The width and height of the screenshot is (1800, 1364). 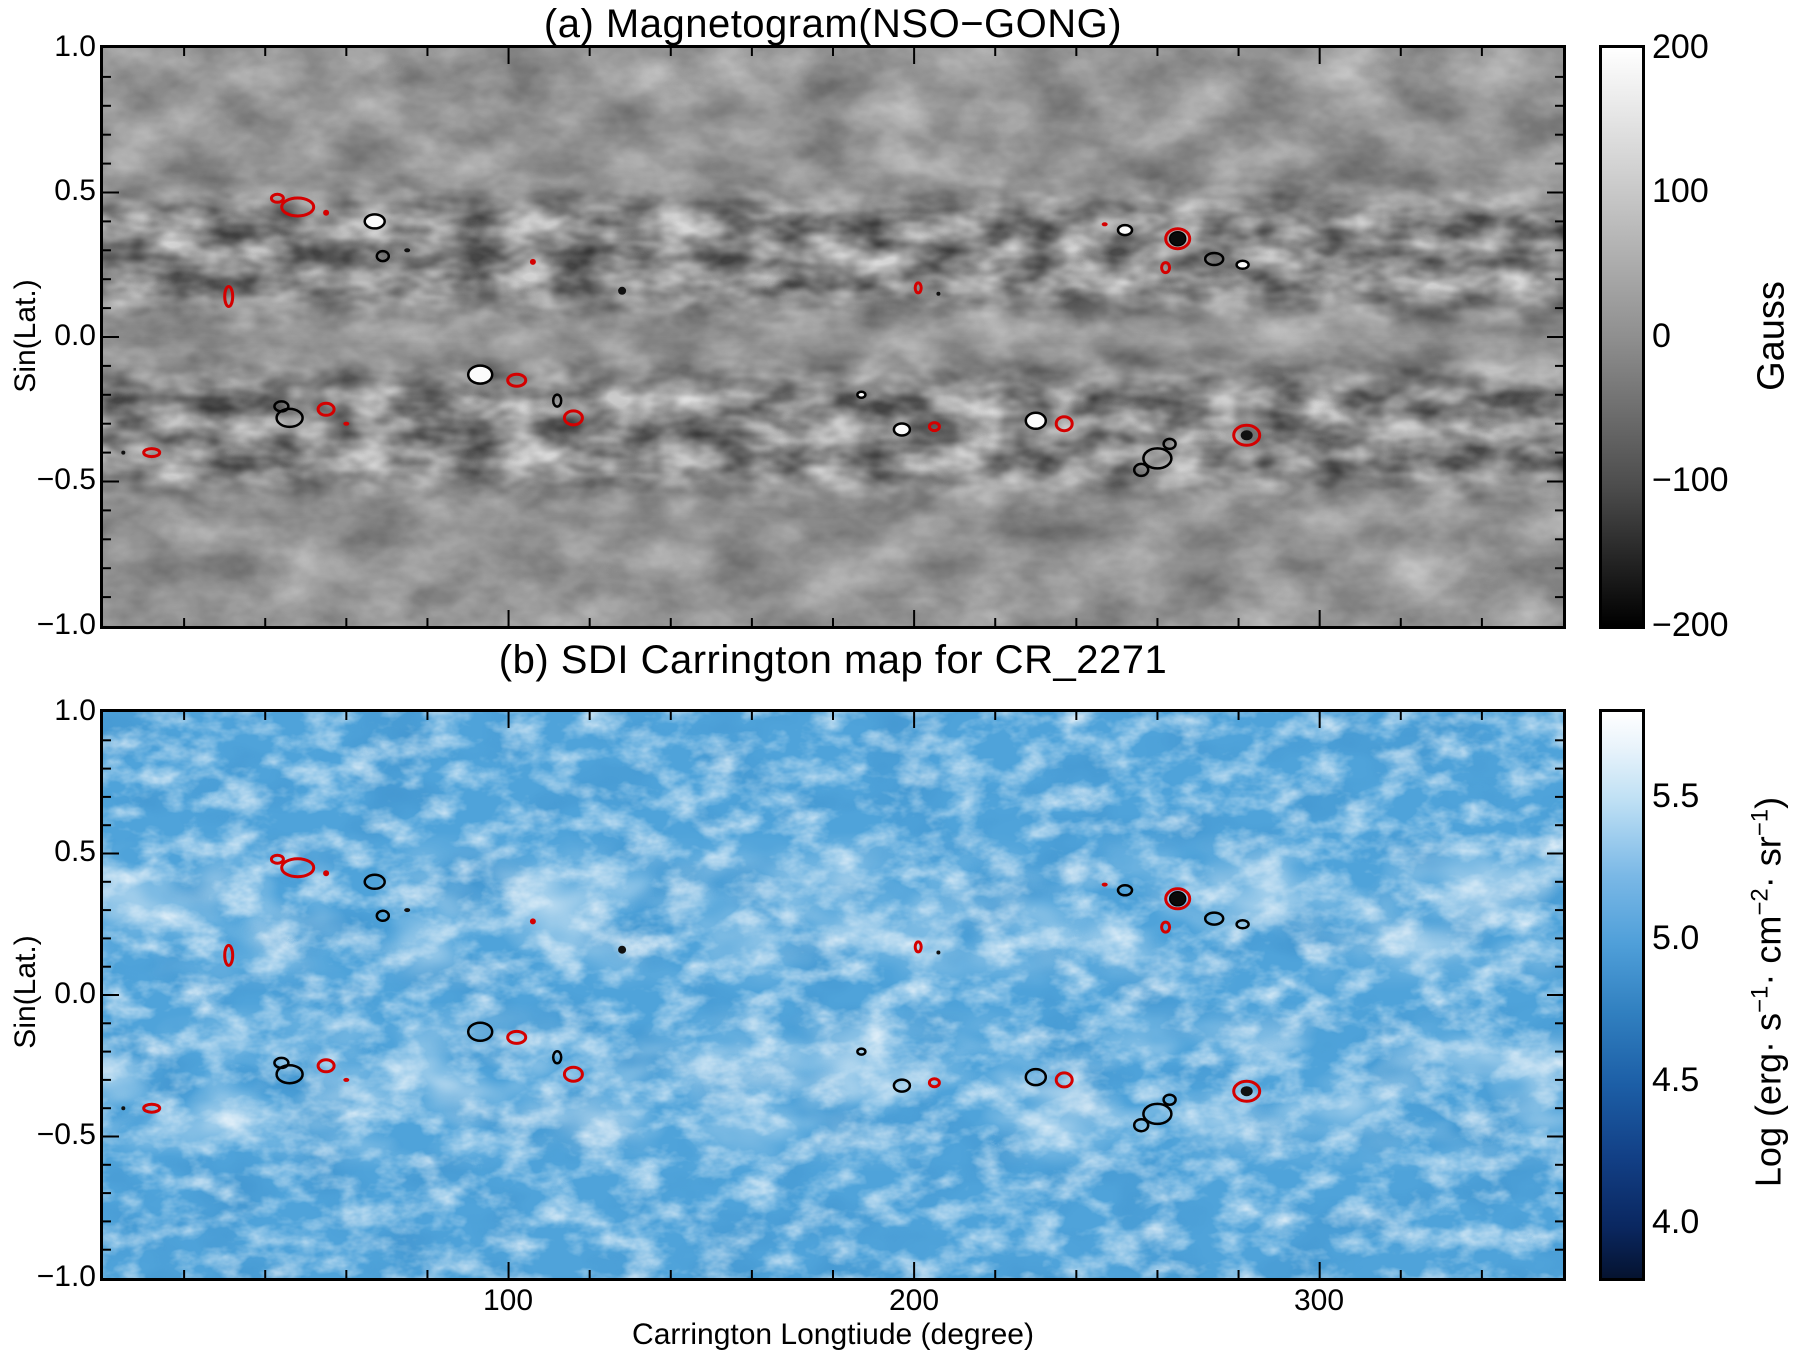 What do you see at coordinates (833, 430) in the screenshot?
I see `magnetogram-south-activity-belt` at bounding box center [833, 430].